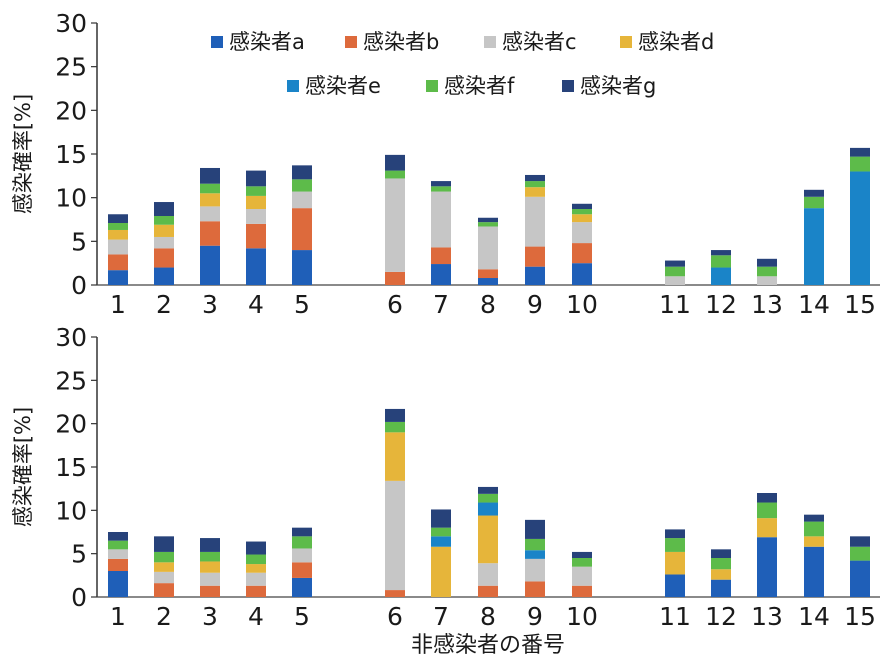 The height and width of the screenshot is (661, 886). What do you see at coordinates (470, 86) in the screenshot?
I see `legend-item: 感染者f` at bounding box center [470, 86].